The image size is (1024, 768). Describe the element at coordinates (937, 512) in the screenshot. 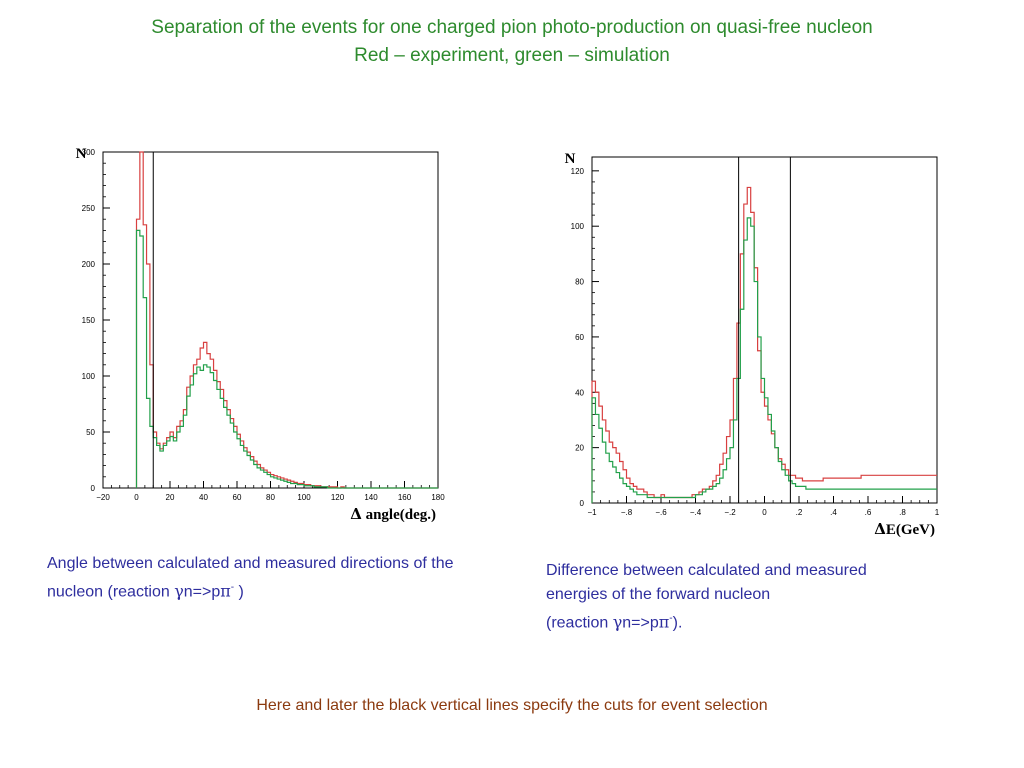

I see `x-tick-label: 1` at that location.